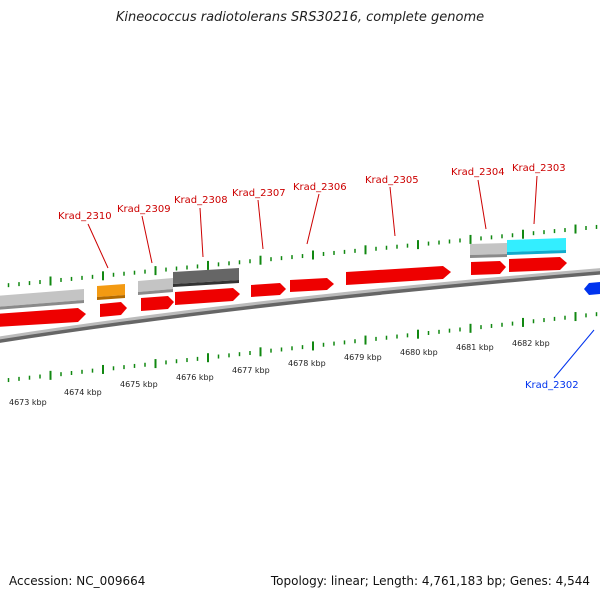  Describe the element at coordinates (363, 357) in the screenshot. I see `scale-label: 4679 kbp` at that location.